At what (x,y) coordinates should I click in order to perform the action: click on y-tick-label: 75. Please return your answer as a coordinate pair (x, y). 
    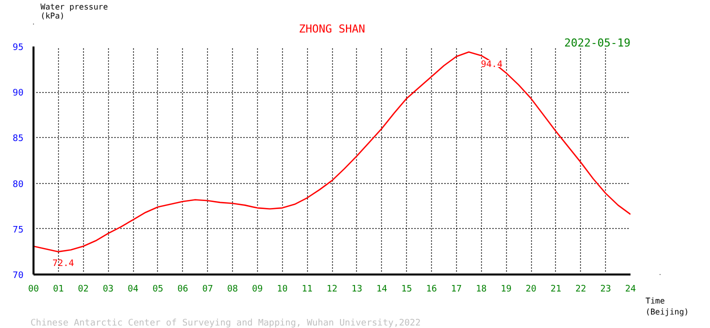
    Looking at the image, I should click on (18, 230).